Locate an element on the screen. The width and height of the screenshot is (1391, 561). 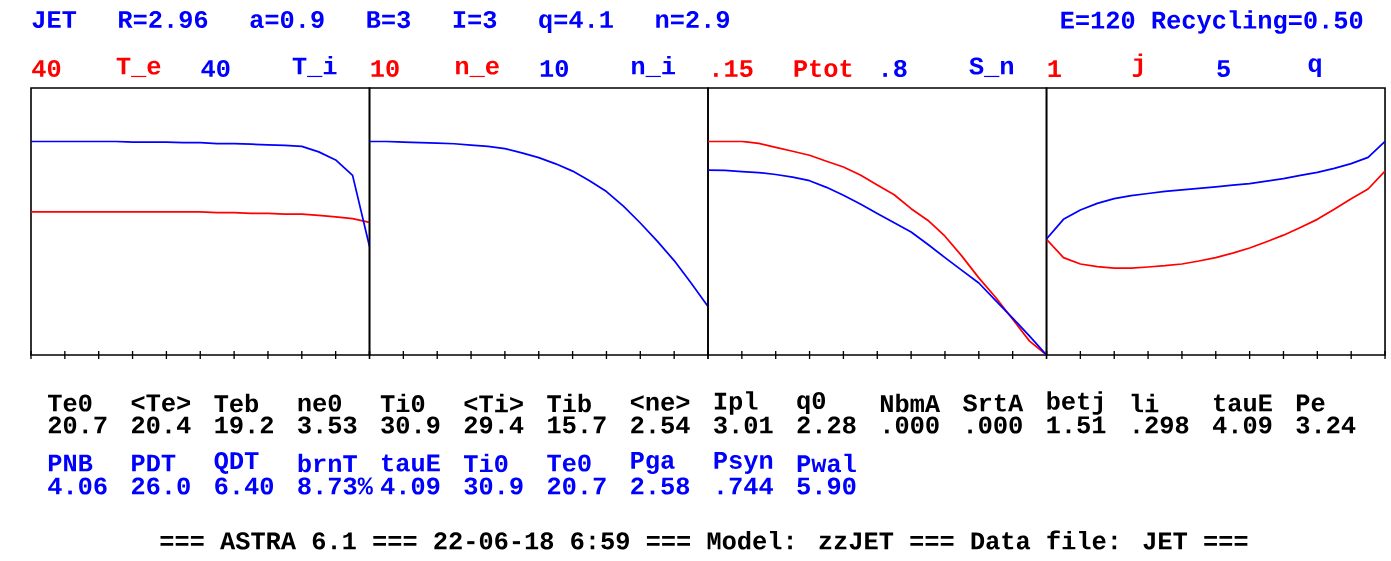
text: 5 is located at coordinates (1223, 69).